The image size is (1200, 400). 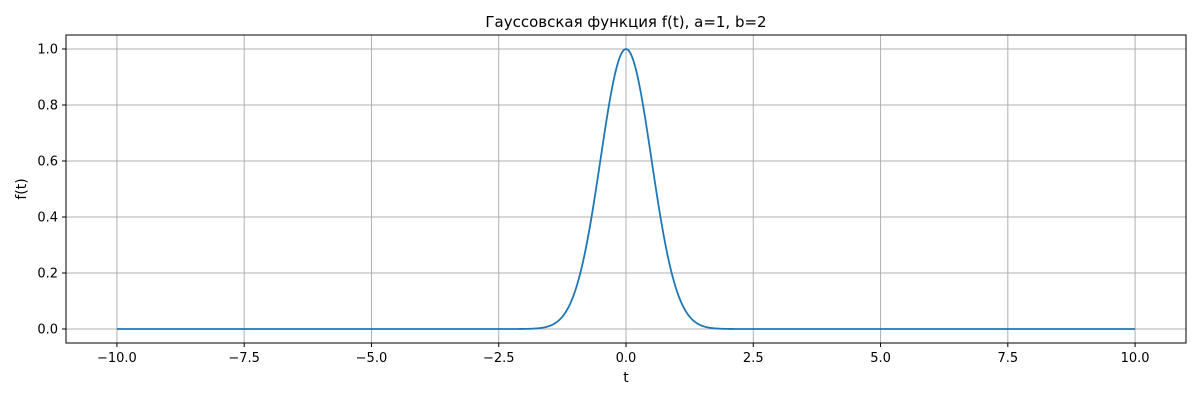 I want to click on x-axis-ticks: −10.0 −7.5 −5.0 −2.5 0.0 2.5 5.0 7.5 10.0, so click(x=623, y=354).